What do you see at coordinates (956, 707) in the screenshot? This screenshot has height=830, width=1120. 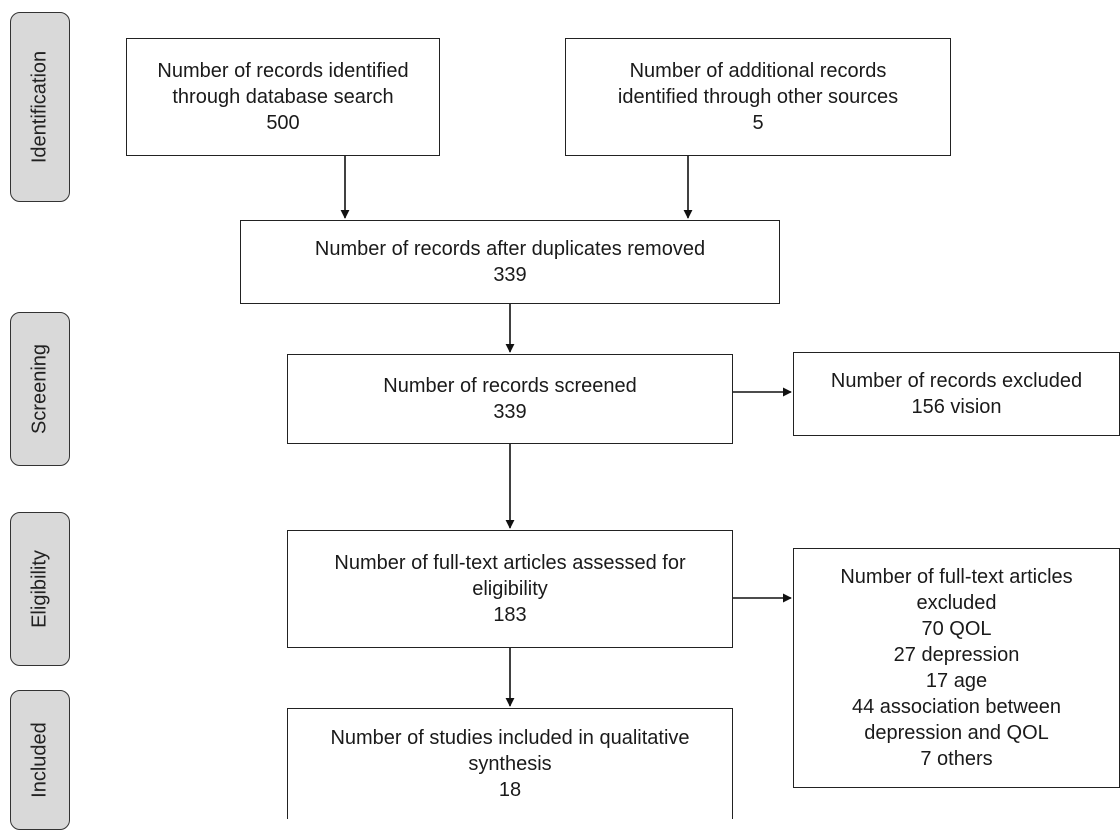 I see `box-full-text-excluded-line-6: 44 association between` at bounding box center [956, 707].